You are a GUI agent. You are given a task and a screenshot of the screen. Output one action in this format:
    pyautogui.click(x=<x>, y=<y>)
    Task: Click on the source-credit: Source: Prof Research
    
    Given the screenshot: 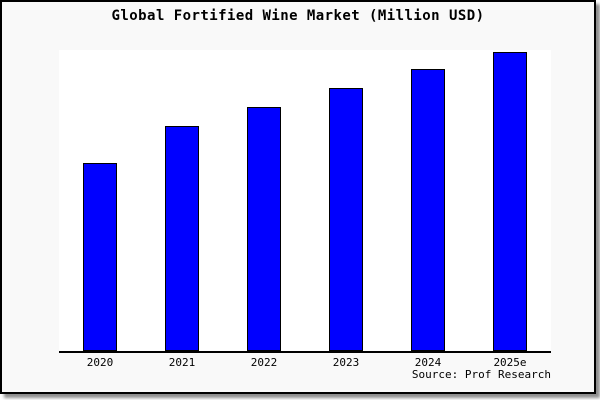 What is the action you would take?
    pyautogui.click(x=481, y=374)
    